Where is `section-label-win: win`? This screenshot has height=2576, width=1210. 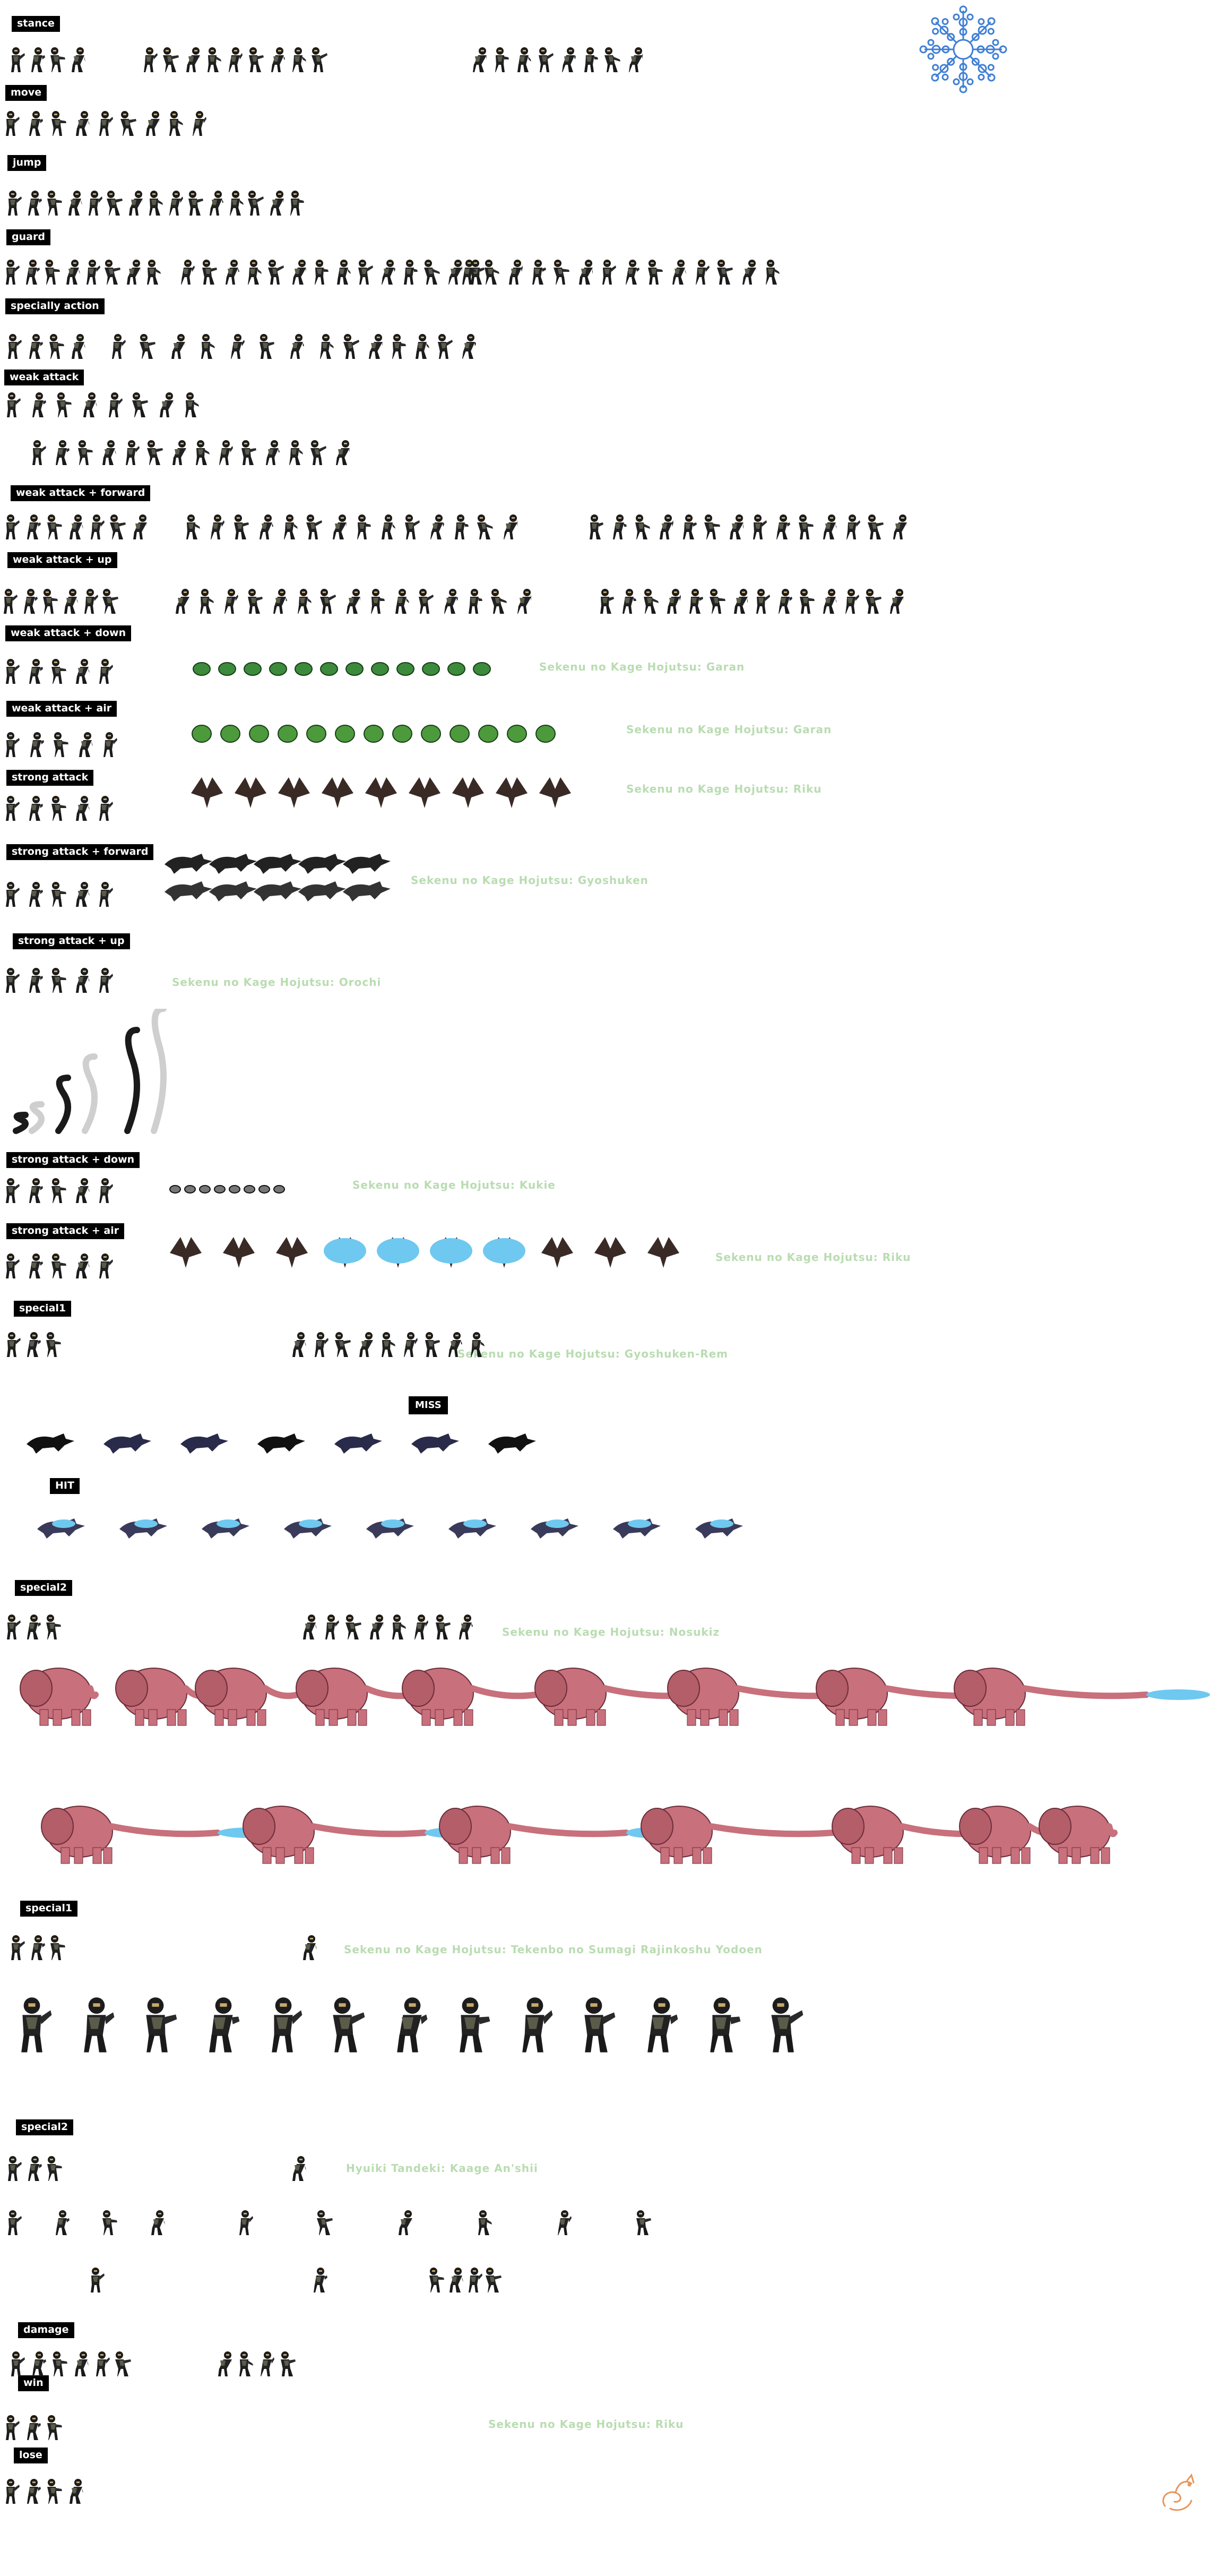
section-label-win: win is located at coordinates (33, 2383).